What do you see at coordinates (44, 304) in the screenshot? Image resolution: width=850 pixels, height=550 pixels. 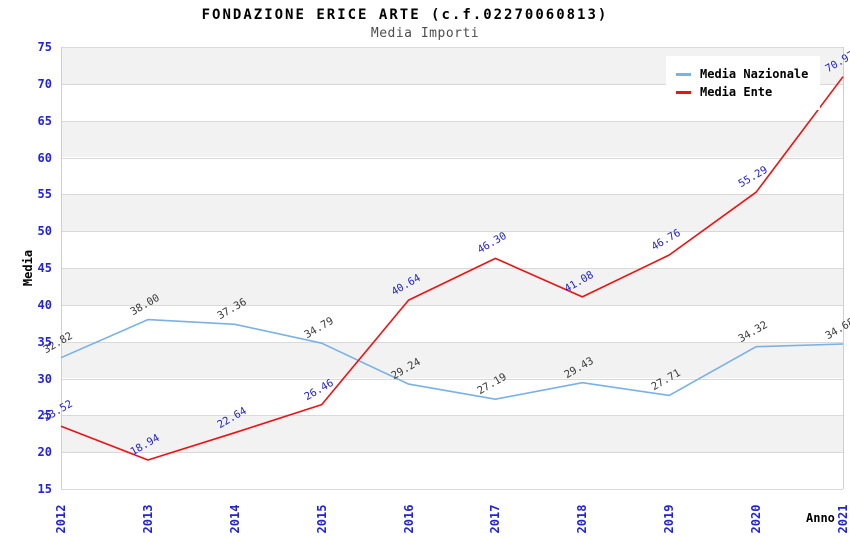 I see `y-tick-label: 40` at bounding box center [44, 304].